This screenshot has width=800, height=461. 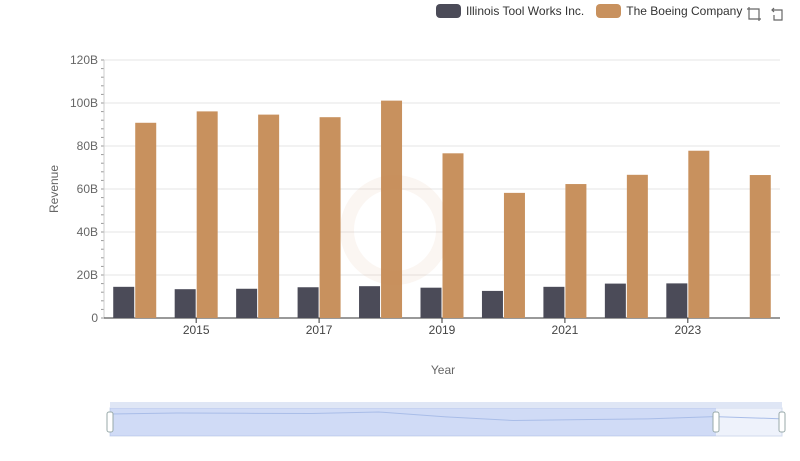 What do you see at coordinates (319, 330) in the screenshot?
I see `x-tick-label: 2017` at bounding box center [319, 330].